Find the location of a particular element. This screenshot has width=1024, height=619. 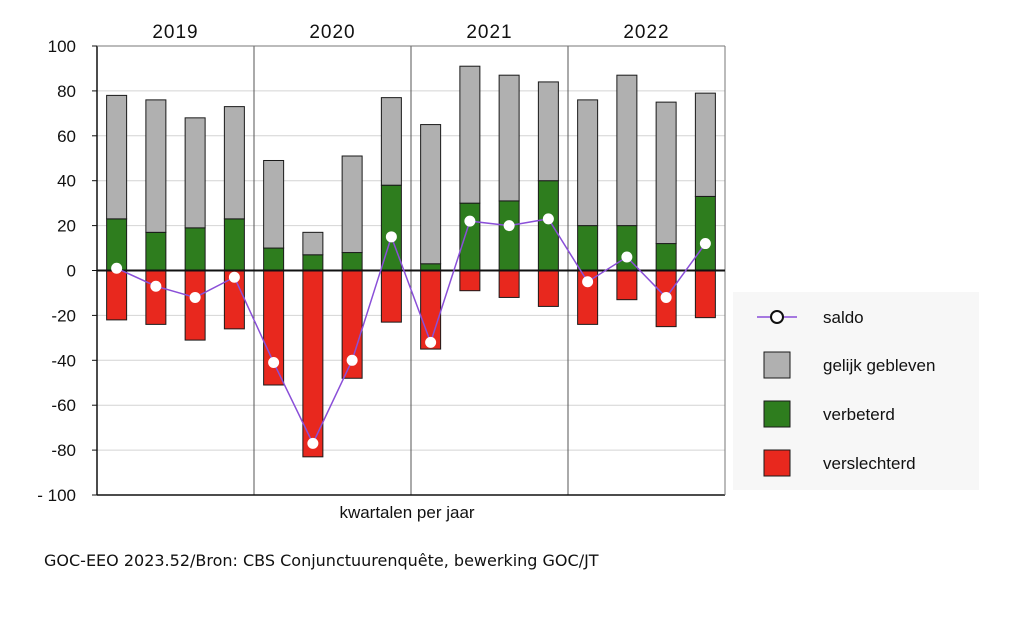

year-label: 2019 is located at coordinates (175, 32).